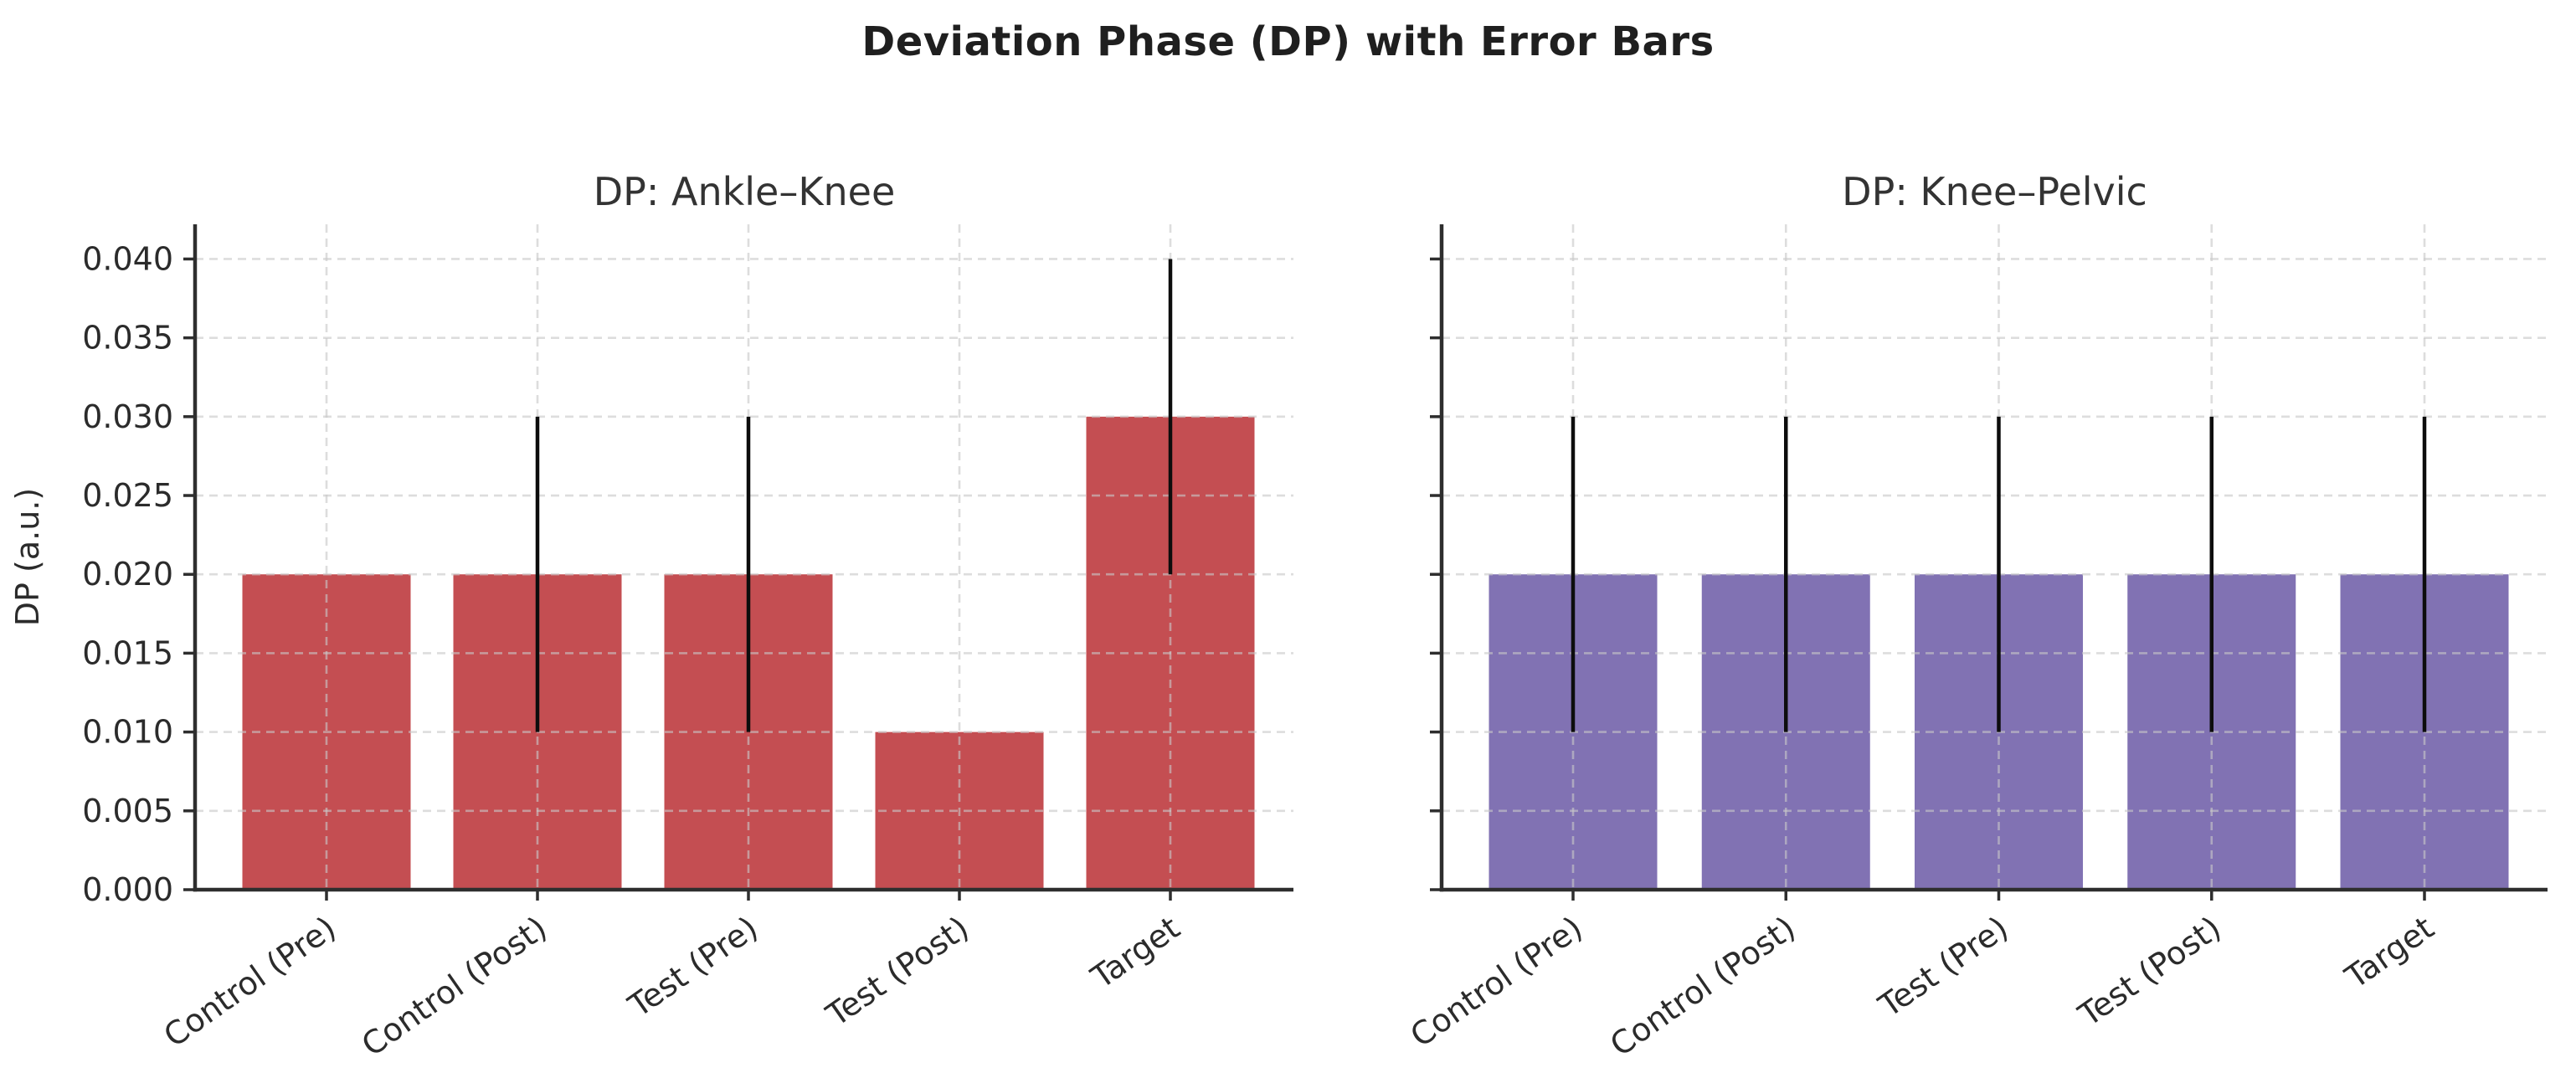 The height and width of the screenshot is (1078, 2576). What do you see at coordinates (128, 890) in the screenshot?
I see `y-tick-label: 0.000` at bounding box center [128, 890].